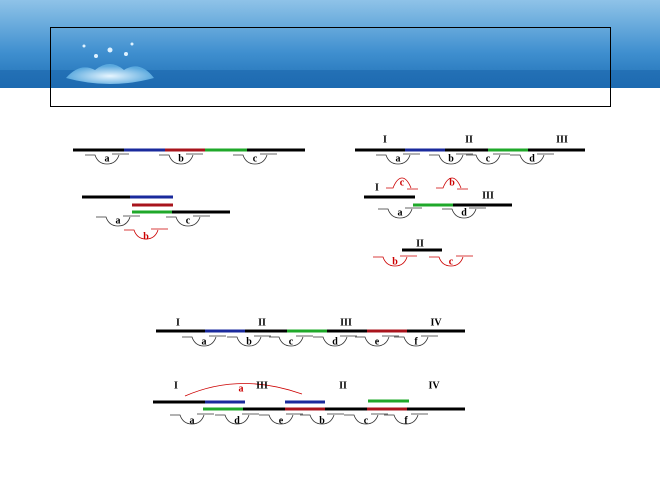 The height and width of the screenshot is (480, 660). What do you see at coordinates (330, 67) in the screenshot?
I see `title-box` at bounding box center [330, 67].